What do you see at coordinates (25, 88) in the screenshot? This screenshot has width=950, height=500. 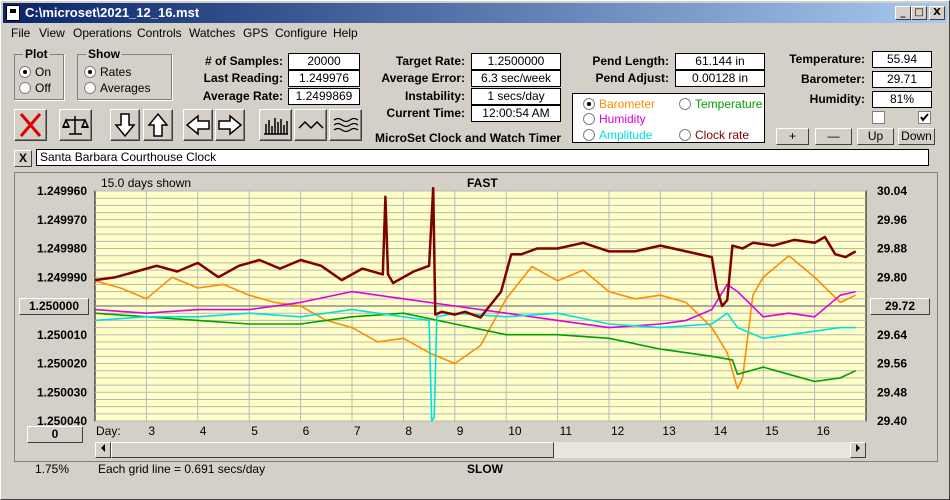 I see `radio-dot` at bounding box center [25, 88].